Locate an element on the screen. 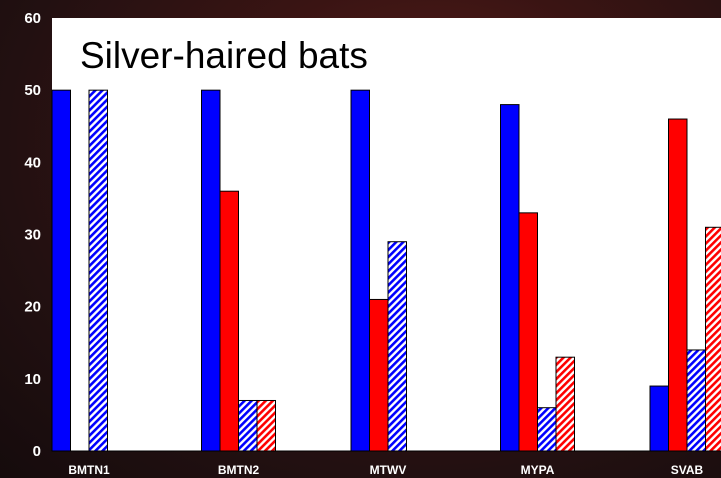 This screenshot has height=478, width=721. y-axis: 0 10 20 30 40 50 60 is located at coordinates (32, 235).